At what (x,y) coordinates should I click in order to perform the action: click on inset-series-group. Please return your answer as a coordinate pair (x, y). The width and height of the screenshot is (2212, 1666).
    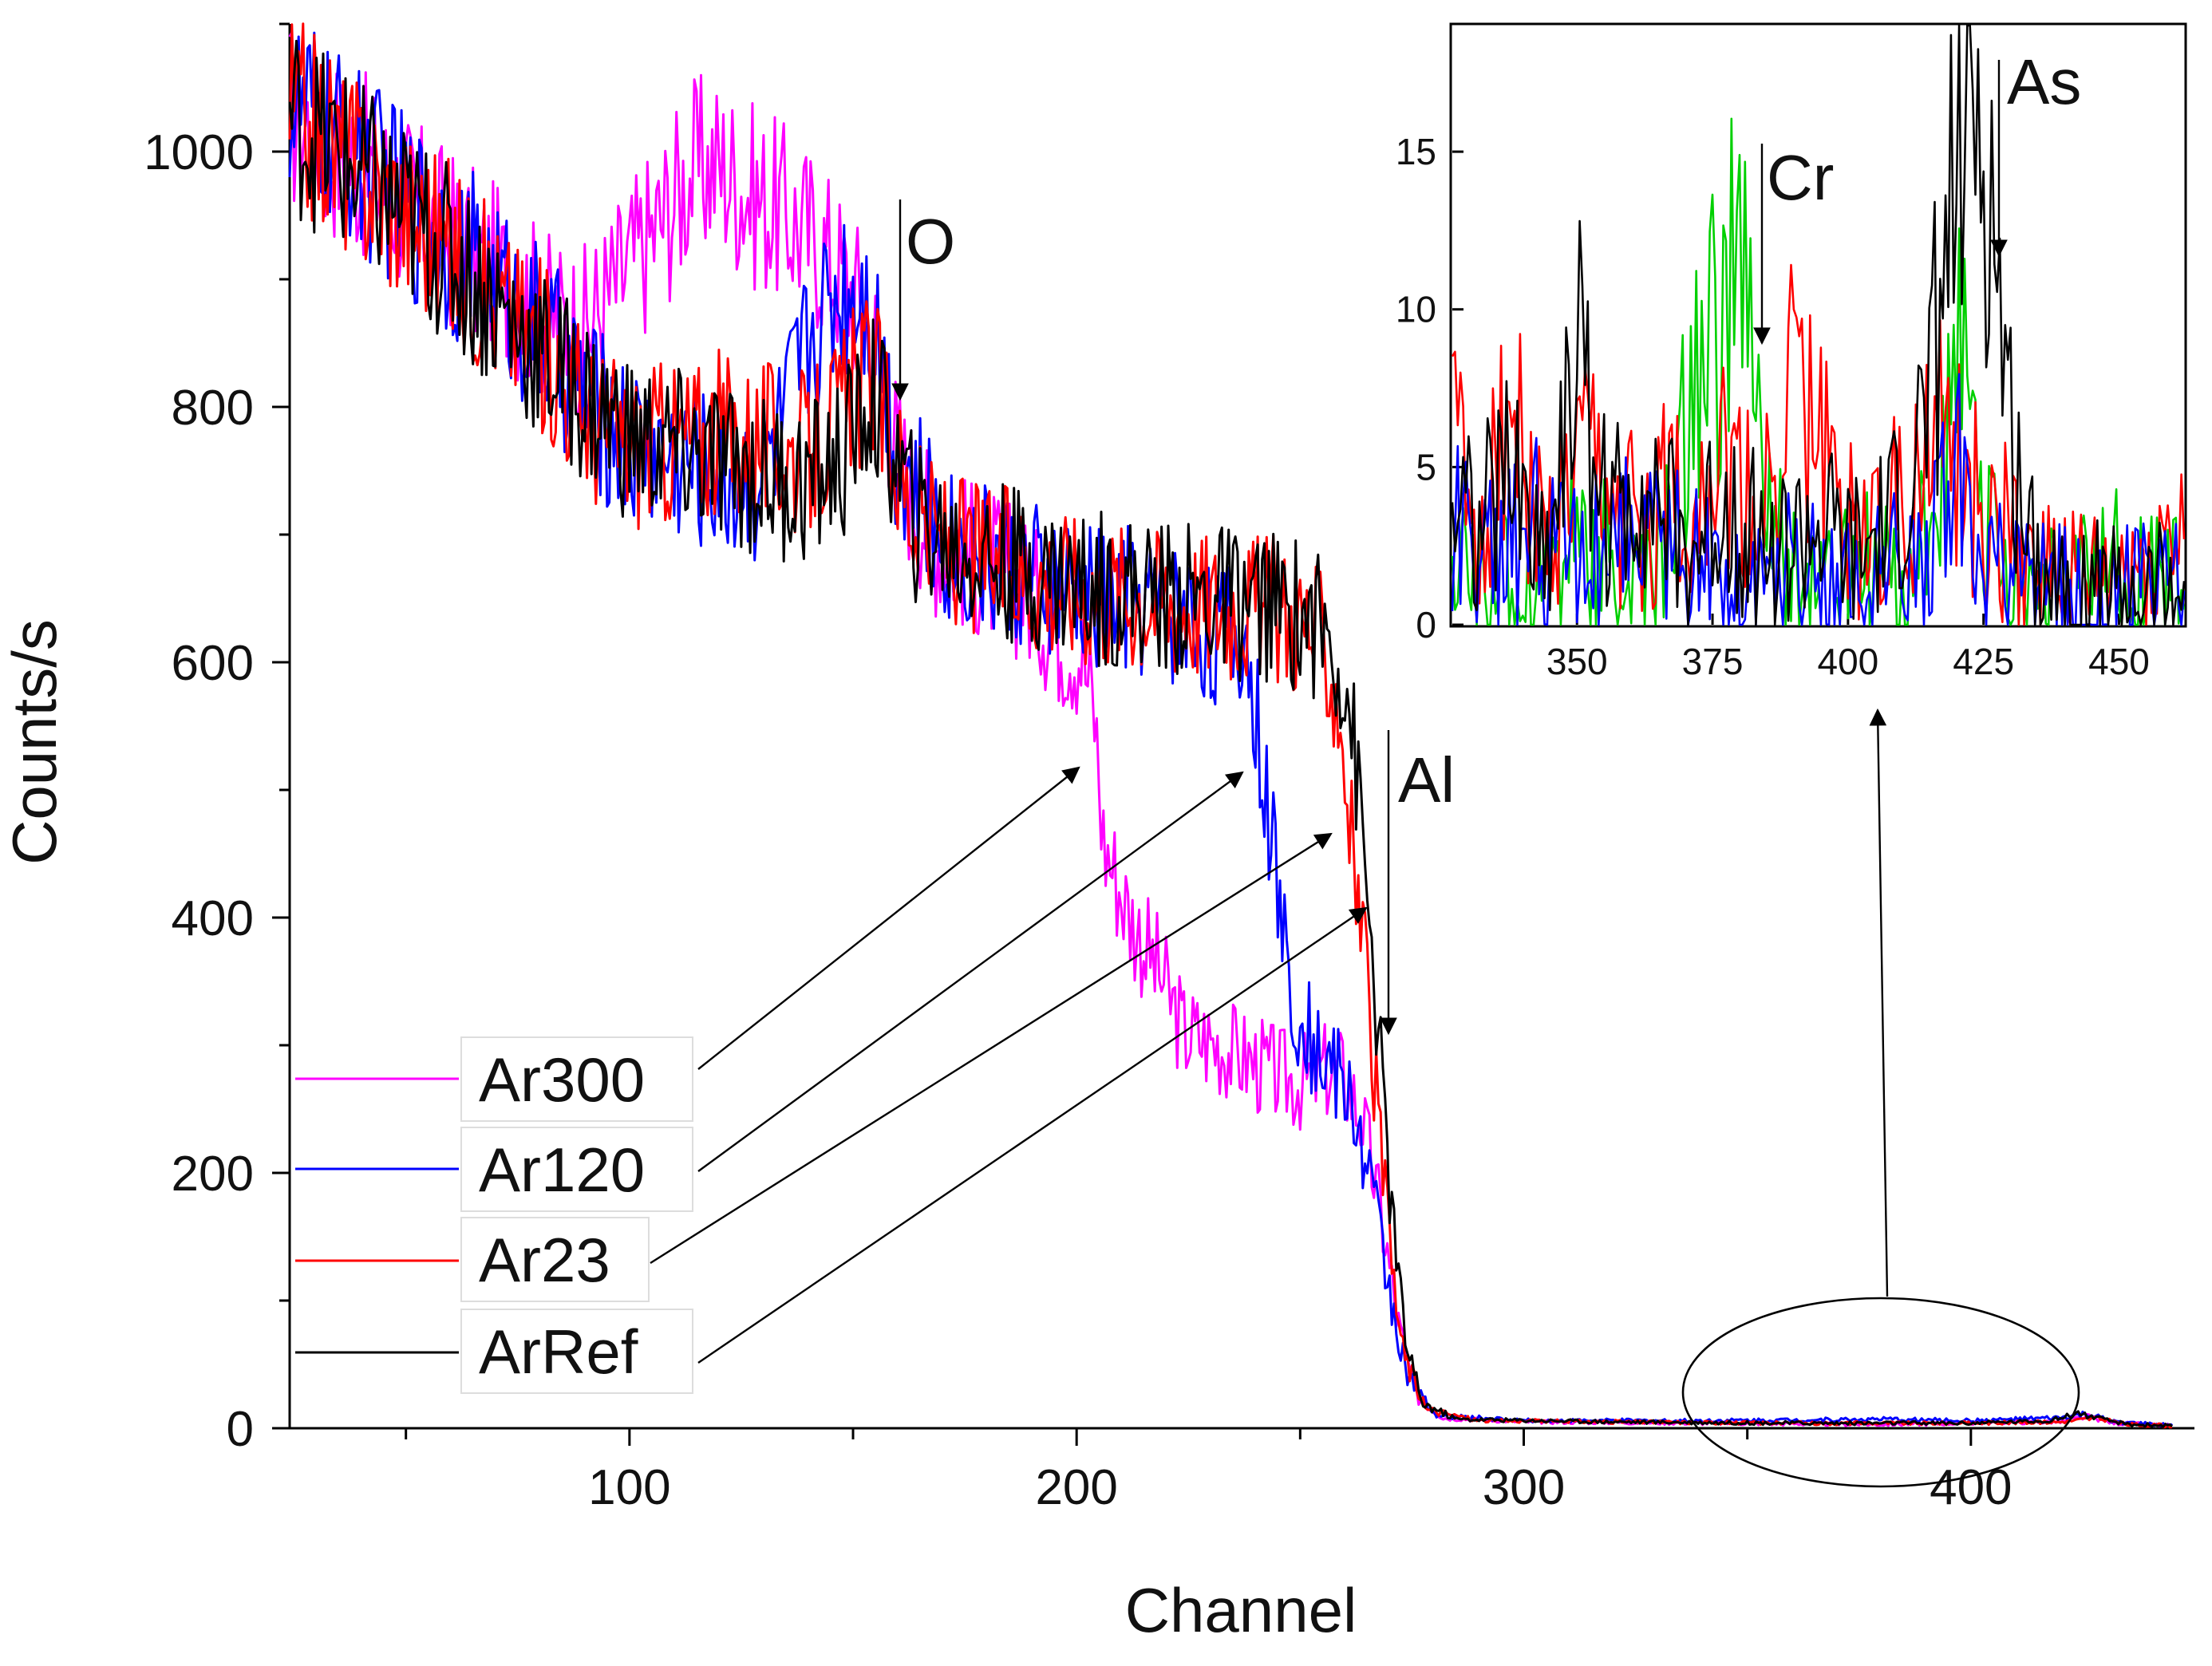
    Looking at the image, I should click on (1819, 325).